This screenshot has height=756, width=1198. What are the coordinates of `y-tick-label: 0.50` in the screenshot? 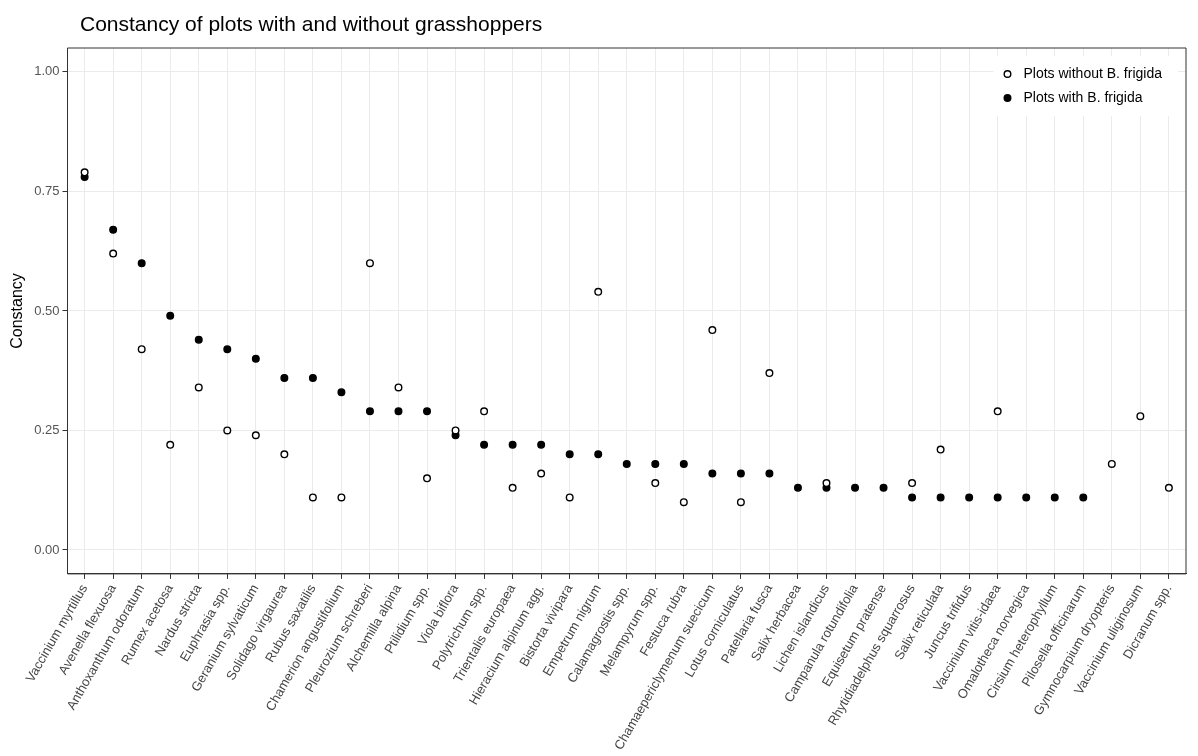 It's located at (47, 310).